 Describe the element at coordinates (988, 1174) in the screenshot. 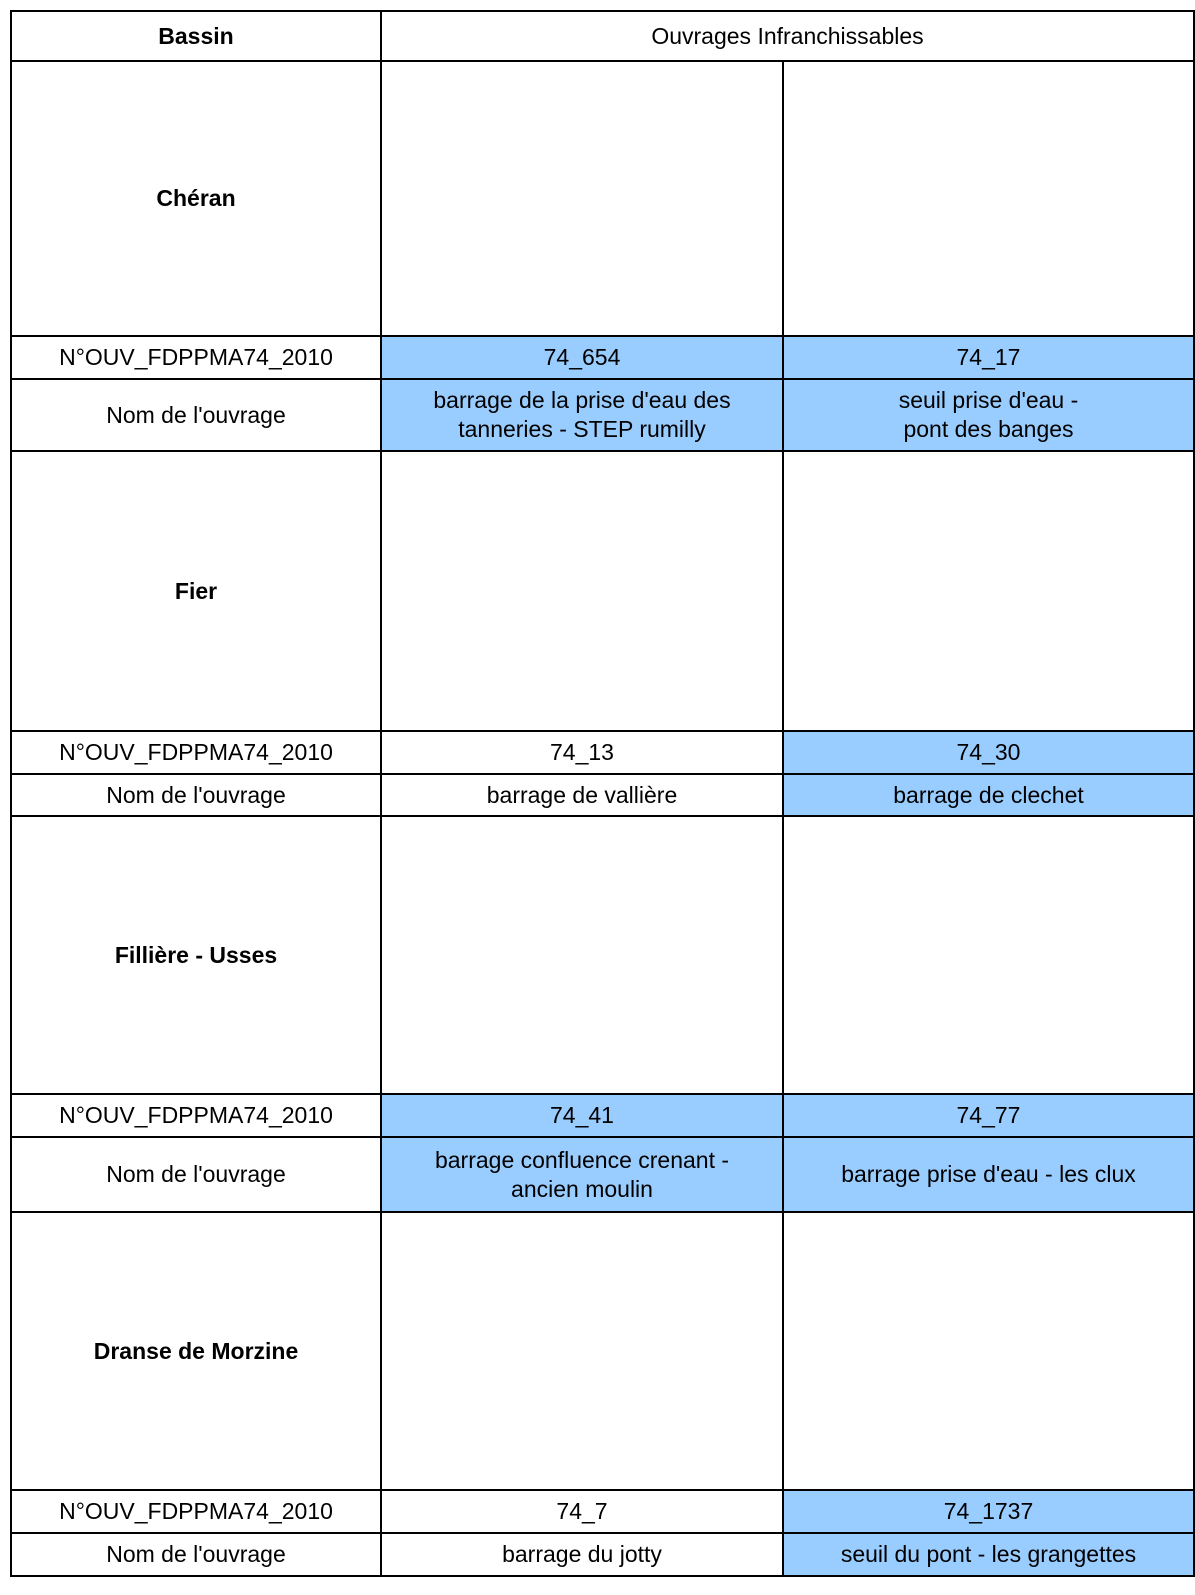

I see `nom-cell: barrage prise d'eau - les clux` at that location.